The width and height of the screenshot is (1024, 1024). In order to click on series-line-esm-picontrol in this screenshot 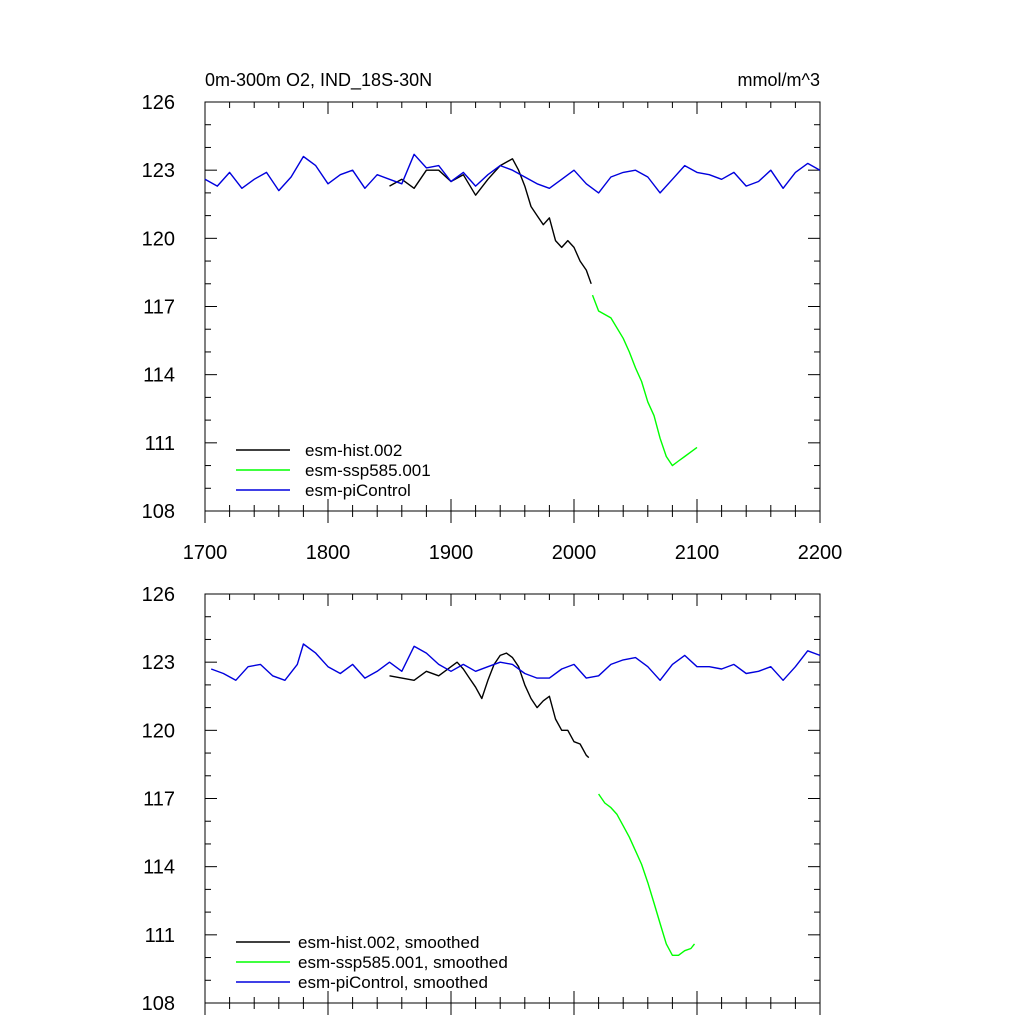, I will do `click(512, 173)`.